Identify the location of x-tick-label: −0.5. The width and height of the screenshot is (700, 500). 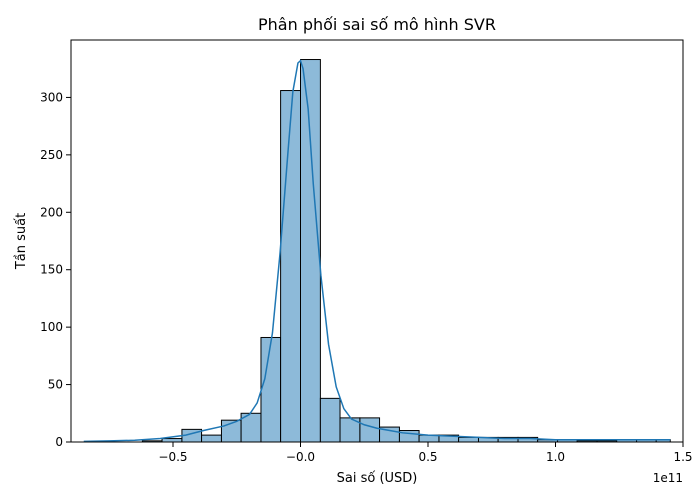
(172, 457).